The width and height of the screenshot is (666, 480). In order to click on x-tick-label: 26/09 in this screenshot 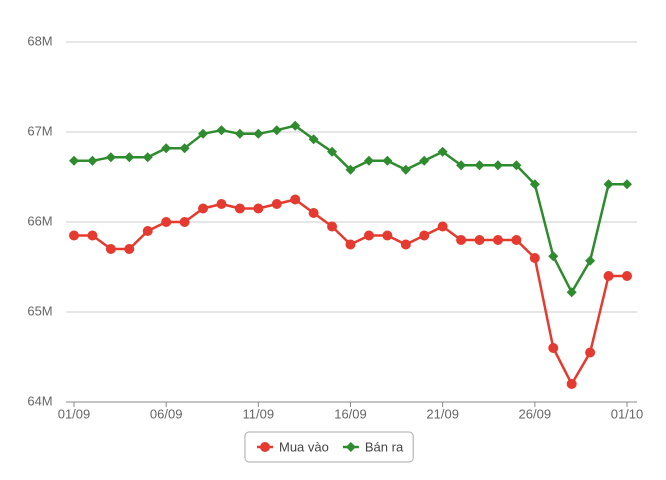, I will do `click(535, 413)`.